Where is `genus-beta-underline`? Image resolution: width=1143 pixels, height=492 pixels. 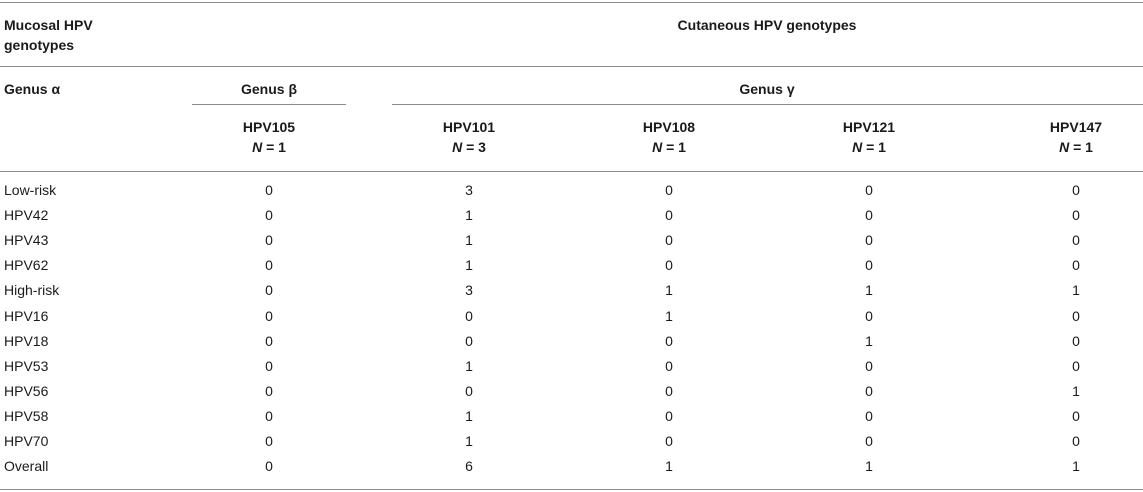 genus-beta-underline is located at coordinates (269, 104).